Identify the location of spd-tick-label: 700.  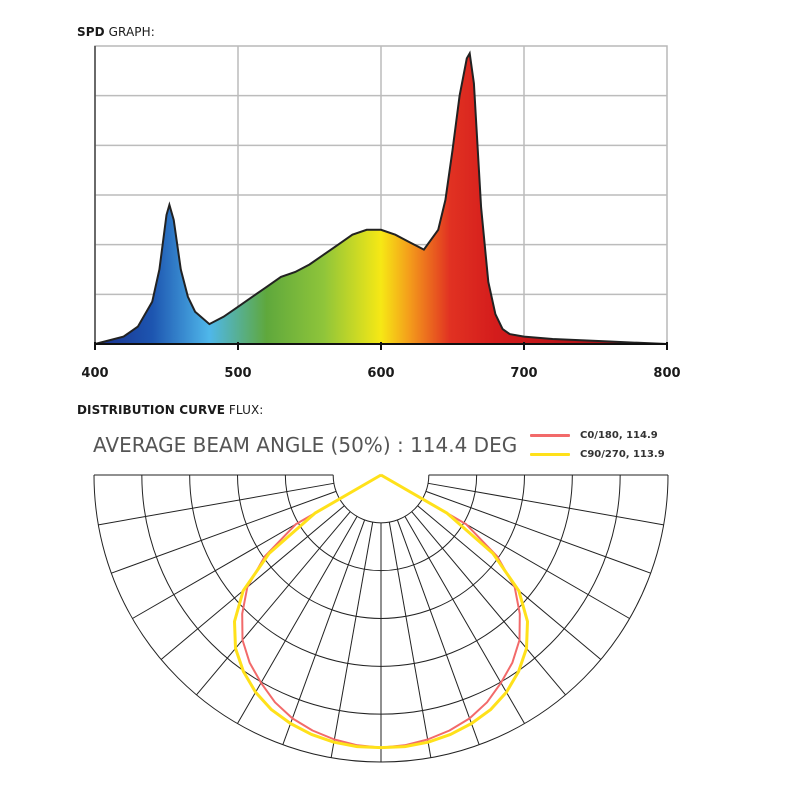
(524, 373).